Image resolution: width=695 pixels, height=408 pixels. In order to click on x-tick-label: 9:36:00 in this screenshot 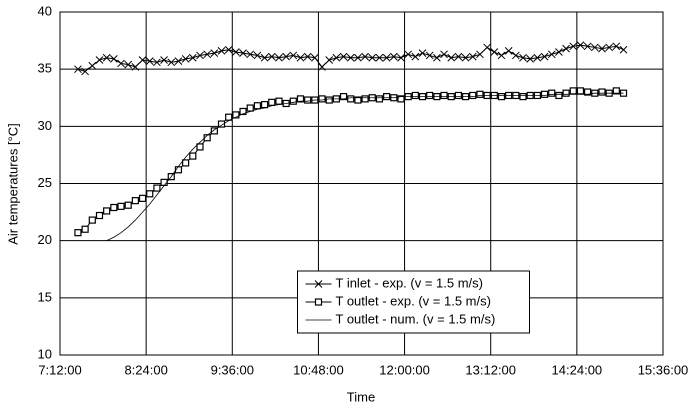, I will do `click(232, 369)`.